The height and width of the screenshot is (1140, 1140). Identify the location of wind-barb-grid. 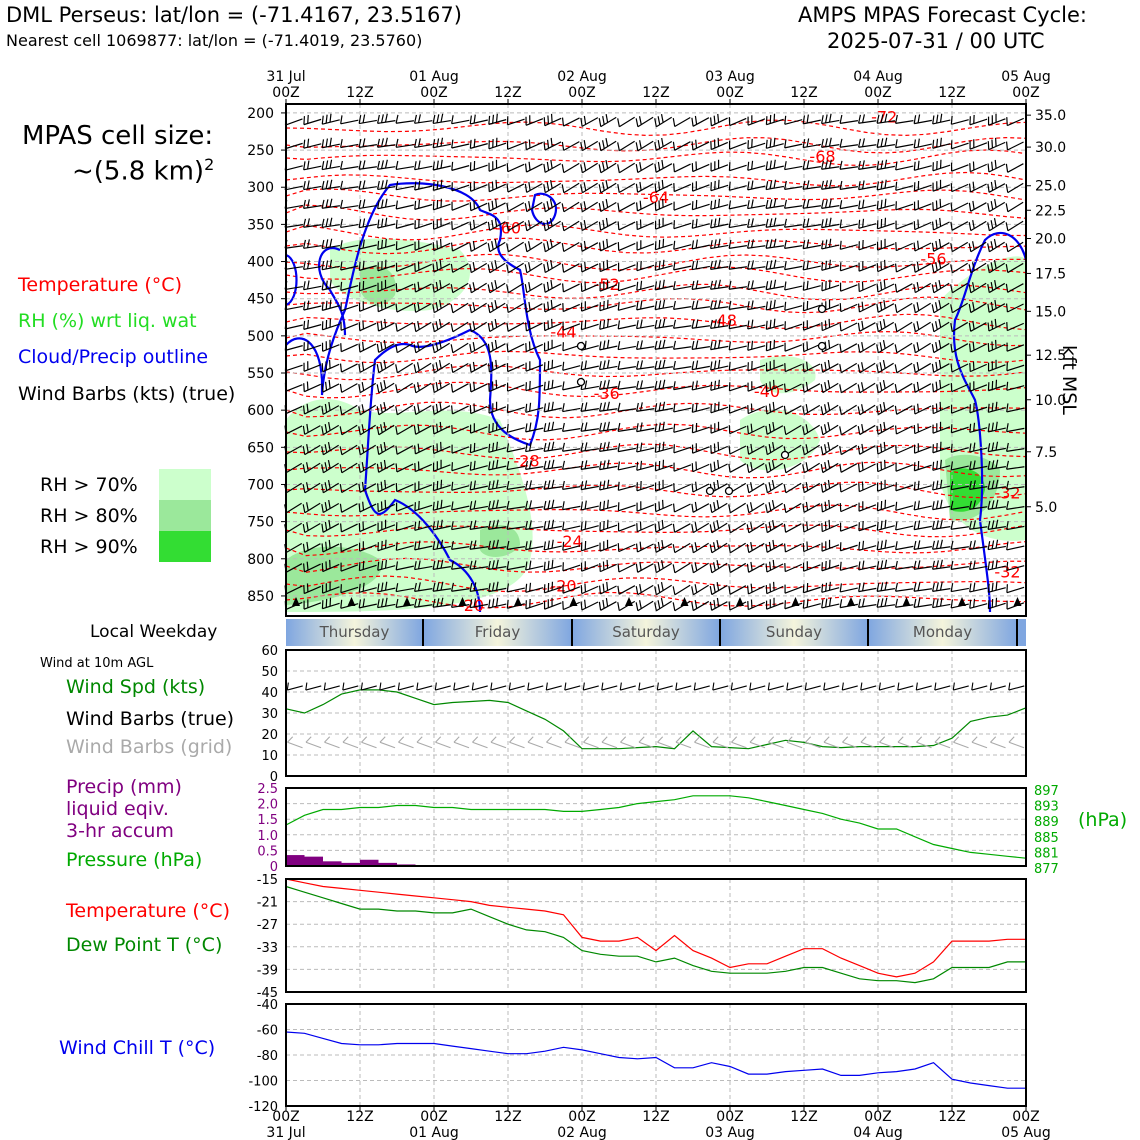
(572, 742).